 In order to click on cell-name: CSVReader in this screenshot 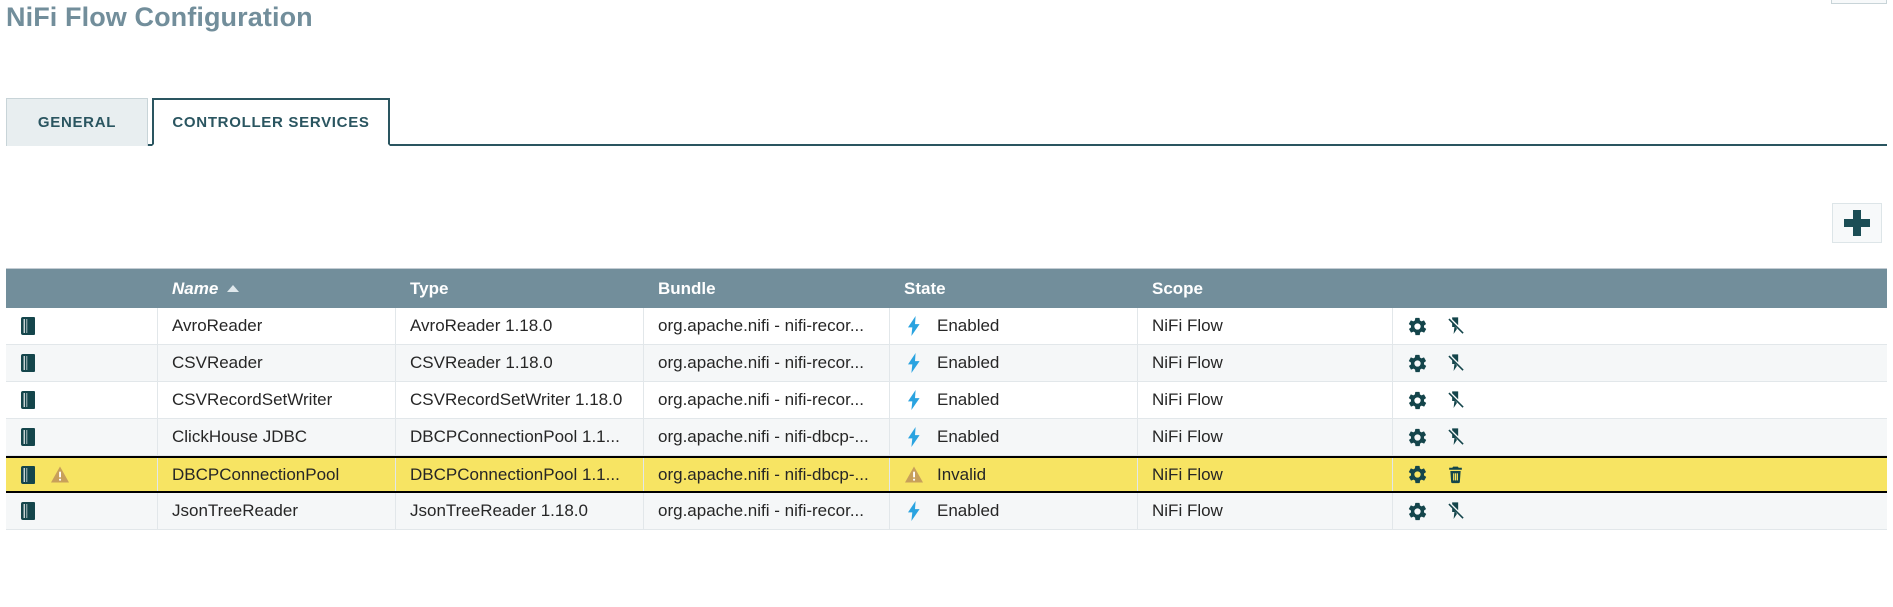, I will do `click(277, 363)`.